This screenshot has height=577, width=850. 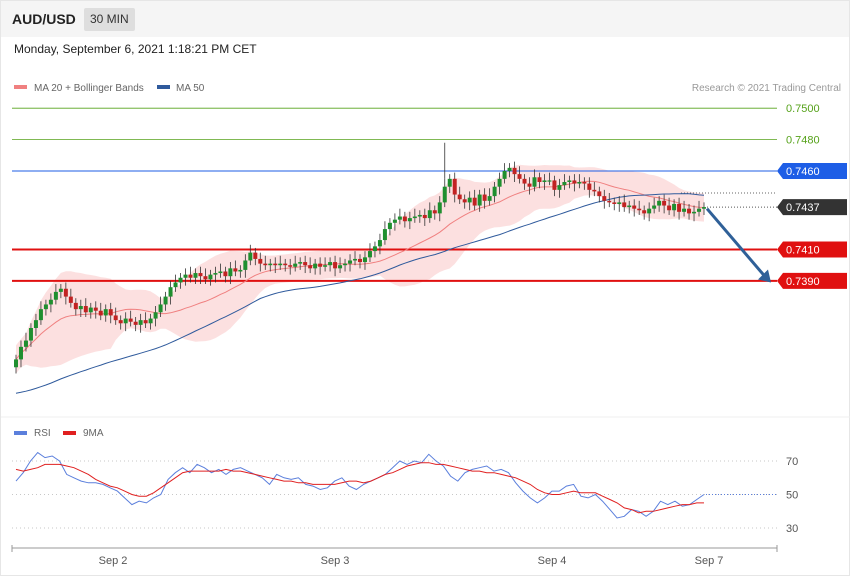 What do you see at coordinates (113, 561) in the screenshot?
I see `x-tick-label-0: Sep 2` at bounding box center [113, 561].